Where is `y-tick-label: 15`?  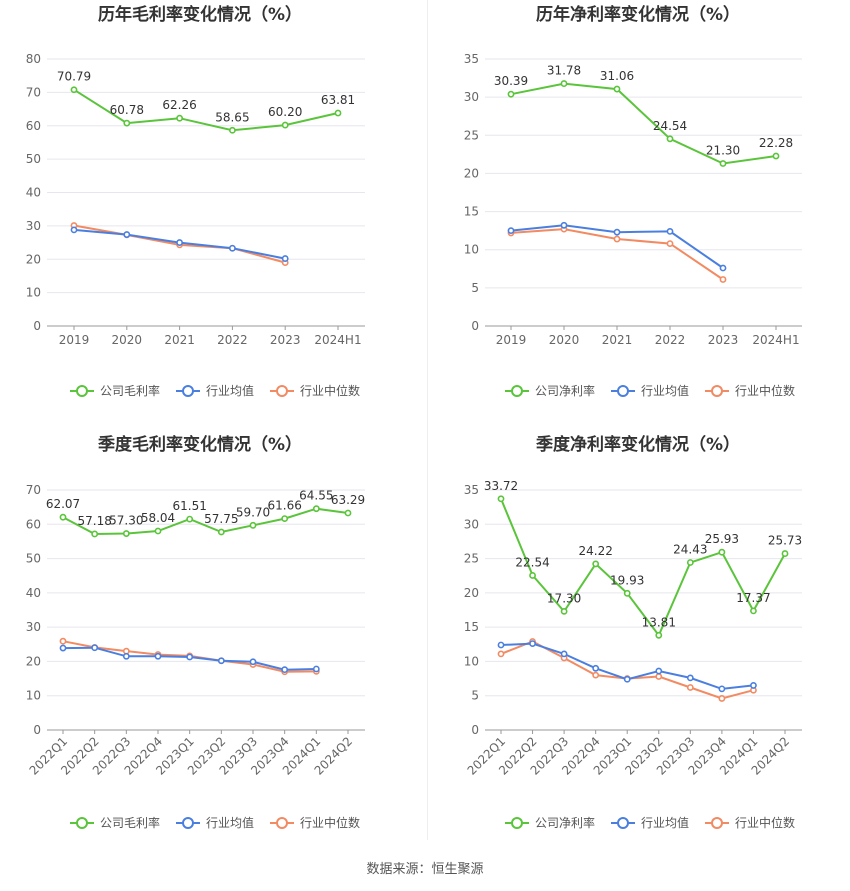 y-tick-label: 15 is located at coordinates (471, 212).